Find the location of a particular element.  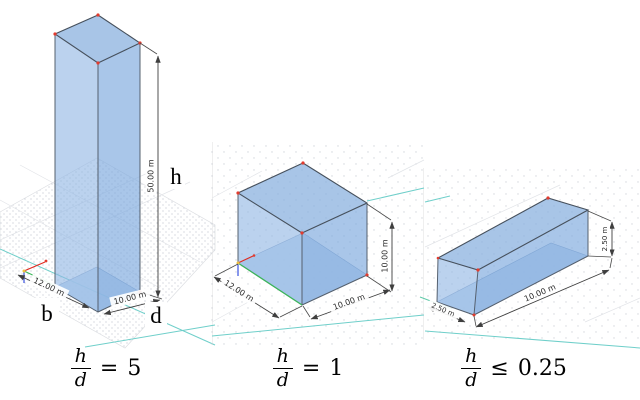

dim-height-label: 10.00 m is located at coordinates (385, 255).